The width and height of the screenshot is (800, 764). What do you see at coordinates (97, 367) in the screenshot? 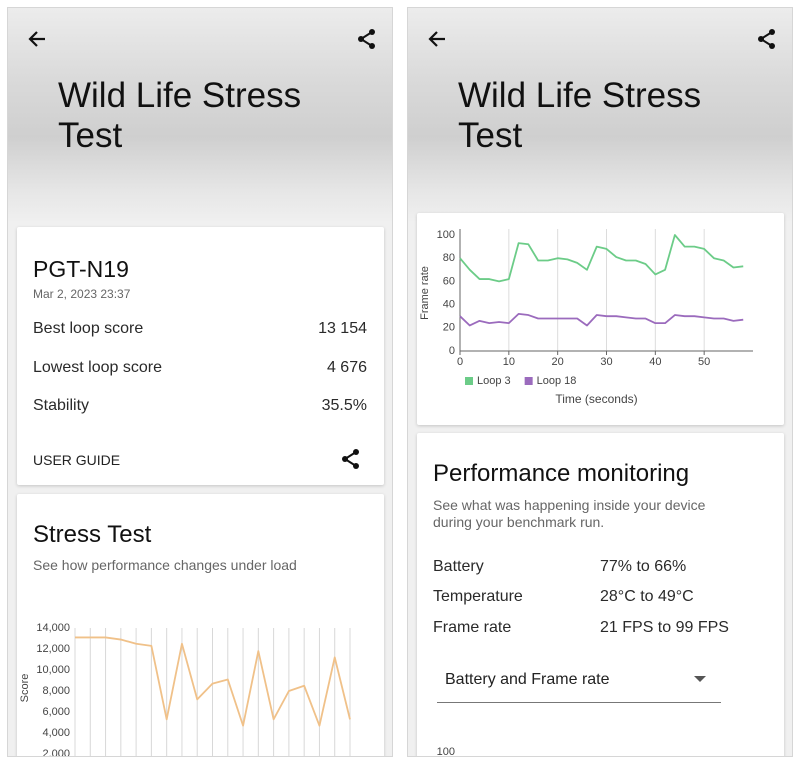
I see `row-label: Lowest loop score` at bounding box center [97, 367].